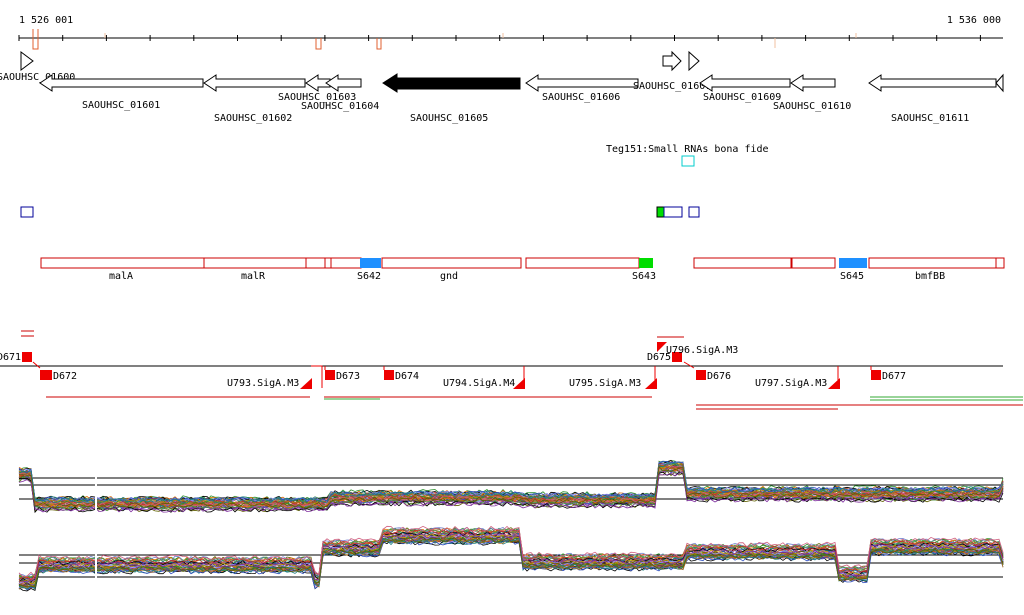 The height and width of the screenshot is (615, 1024). Describe the element at coordinates (853, 263) in the screenshot. I see `srna-s645-box` at that location.